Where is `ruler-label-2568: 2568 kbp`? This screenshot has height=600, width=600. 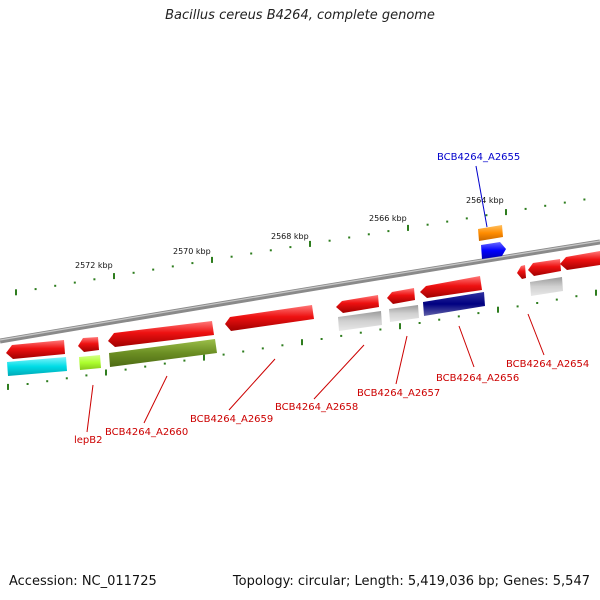 ruler-label-2568: 2568 kbp is located at coordinates (290, 236).